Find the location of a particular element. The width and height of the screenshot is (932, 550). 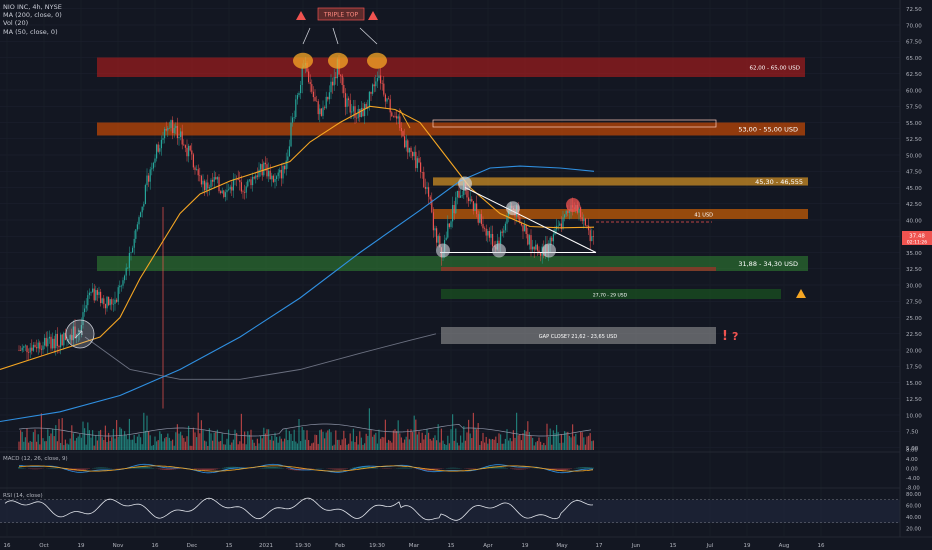

symbol-title: NIO INC, 4h, NYSE is located at coordinates (32, 7).